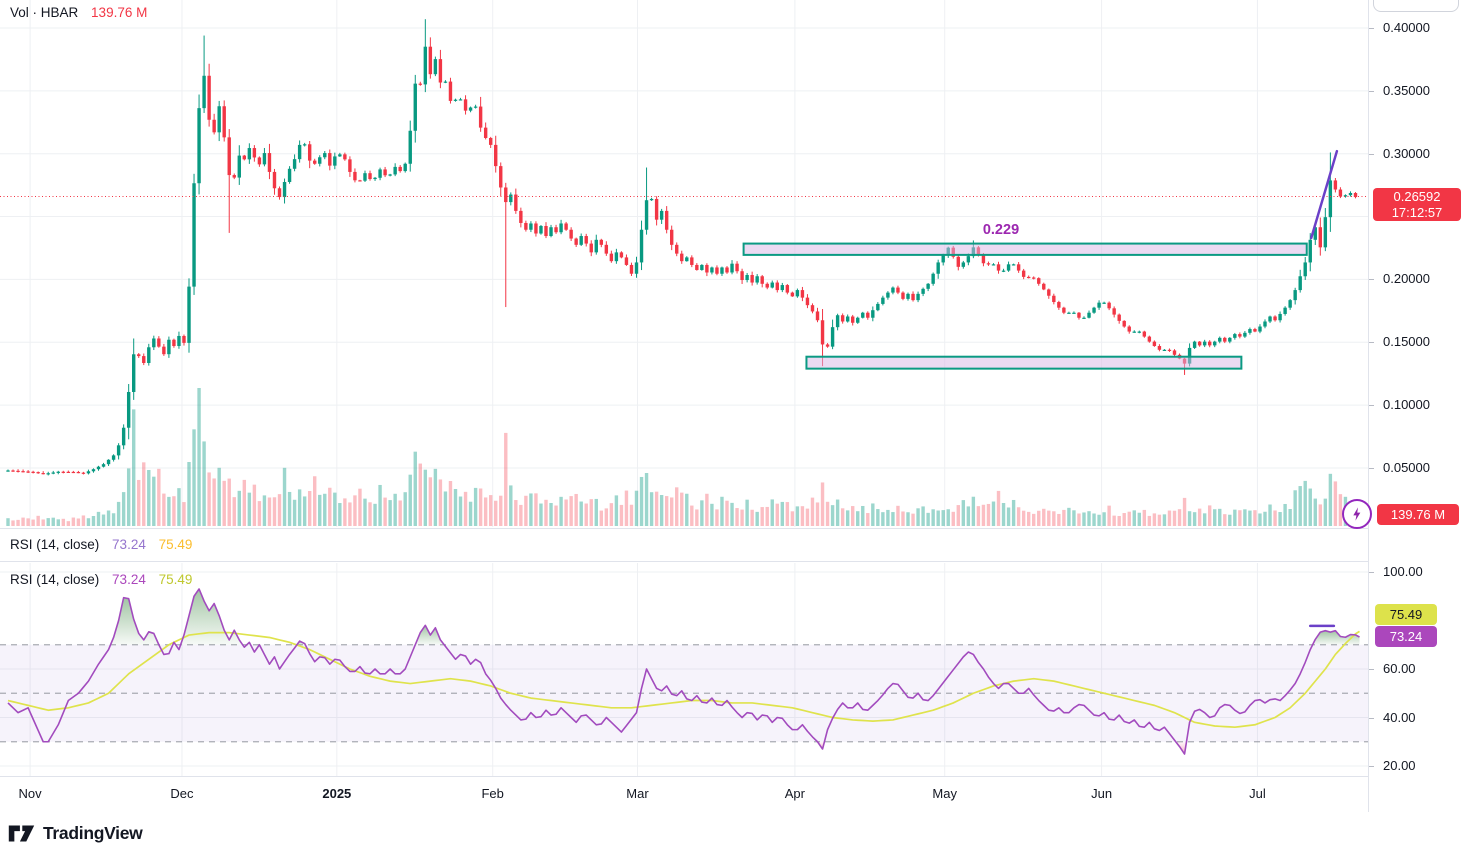 Image resolution: width=1472 pixels, height=868 pixels. Describe the element at coordinates (1418, 514) in the screenshot. I see `volume-badge: 139.76 M` at that location.